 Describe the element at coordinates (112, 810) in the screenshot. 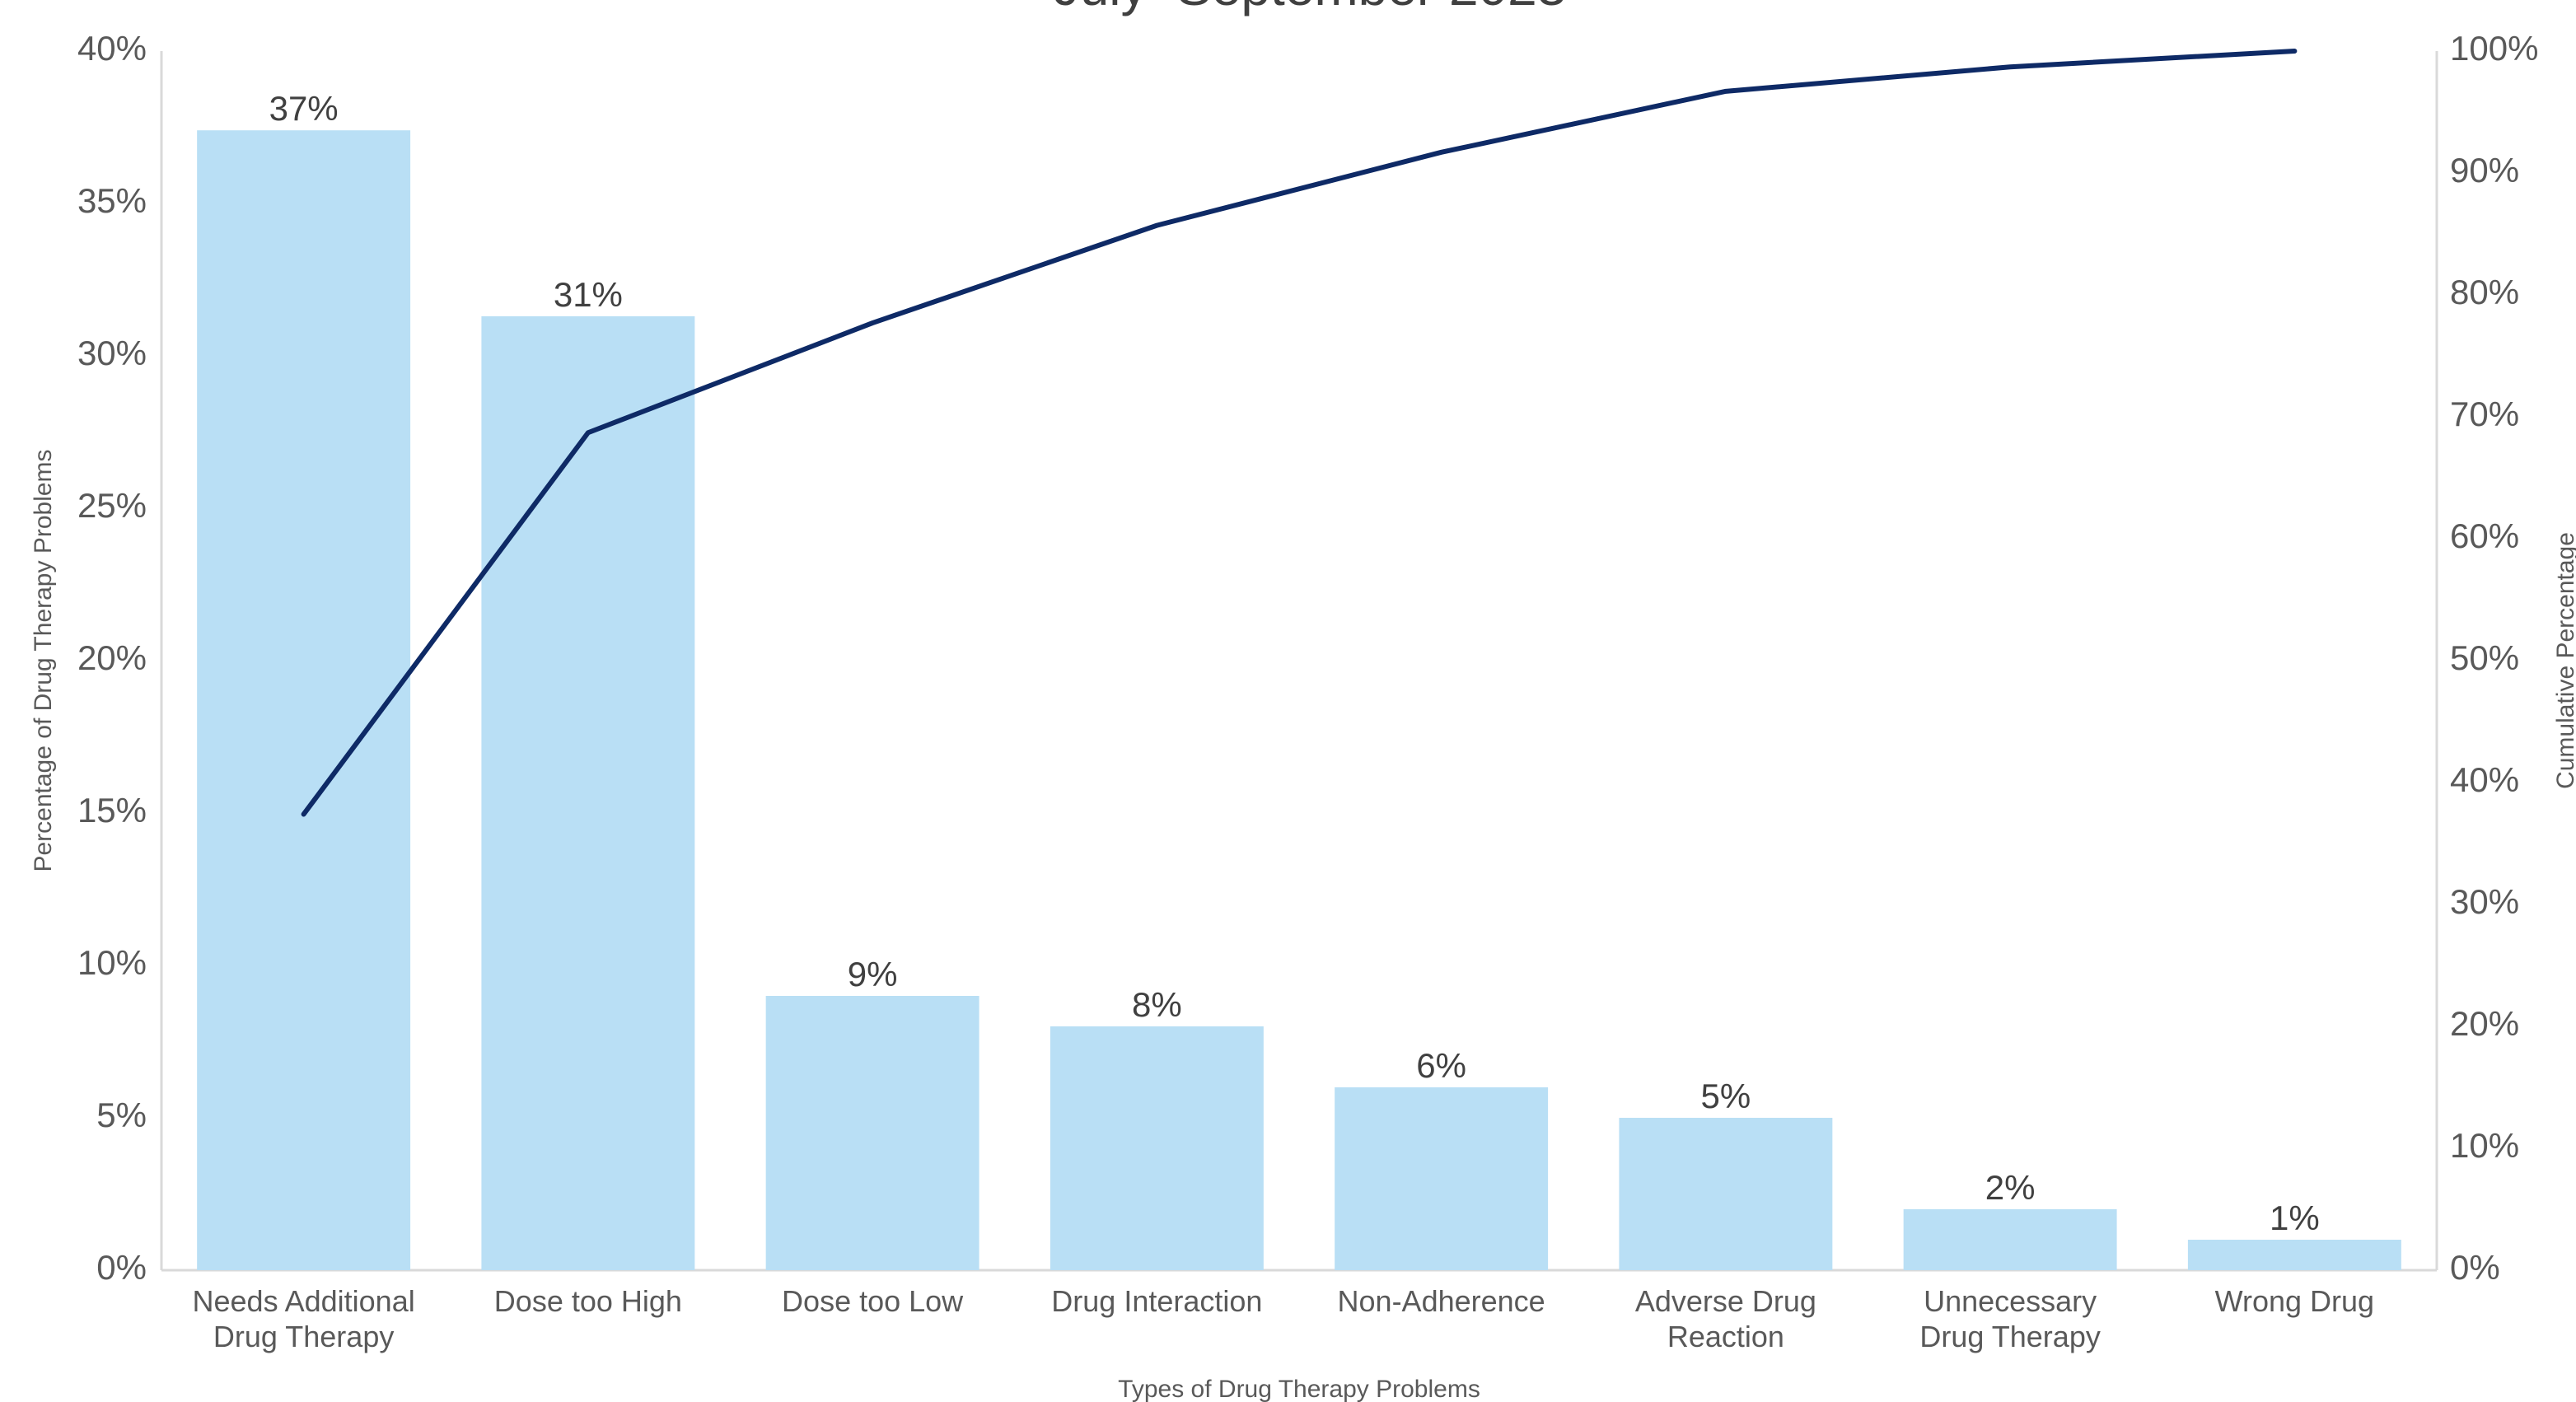

I see `y-tick-label: 15%` at that location.